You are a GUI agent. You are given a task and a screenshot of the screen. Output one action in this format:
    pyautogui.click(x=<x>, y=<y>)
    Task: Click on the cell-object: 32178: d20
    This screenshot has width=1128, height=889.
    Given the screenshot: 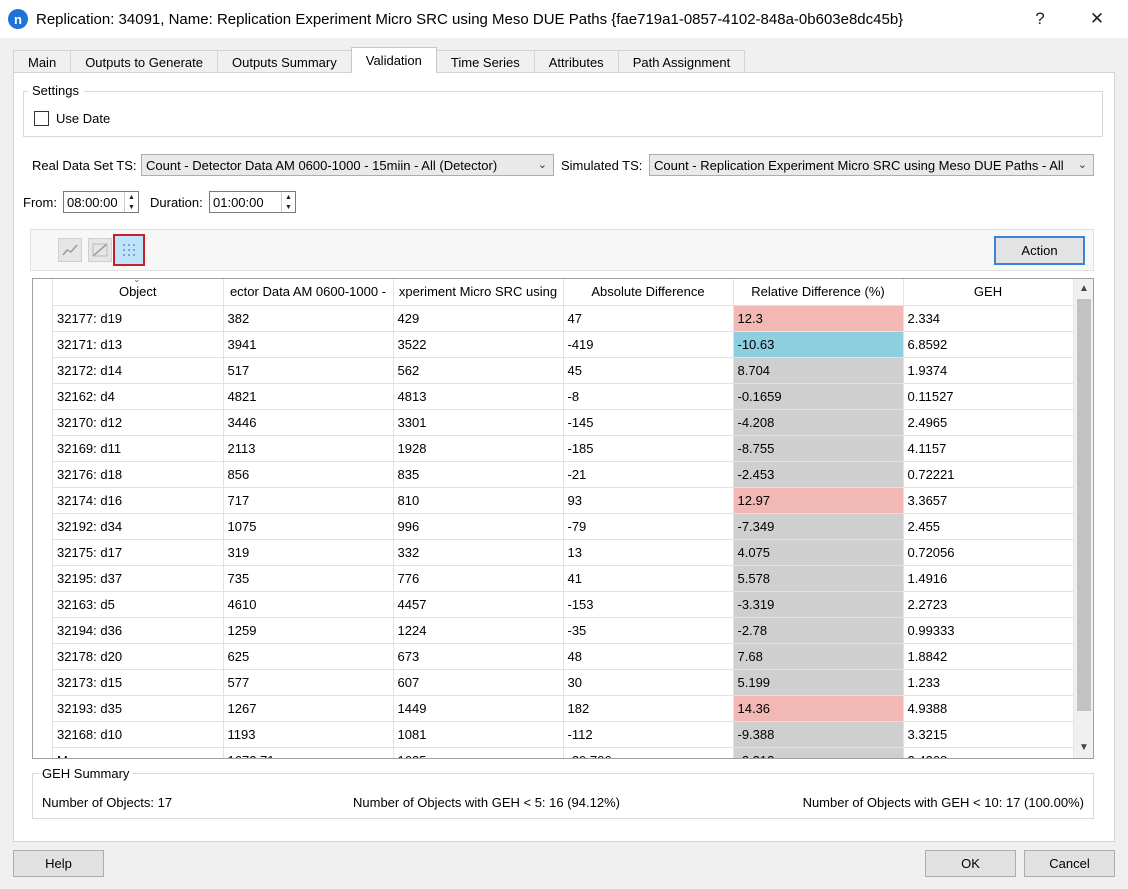 What is the action you would take?
    pyautogui.click(x=138, y=656)
    